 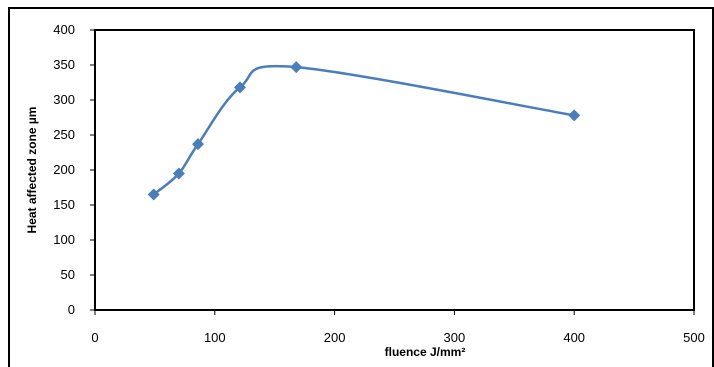 I want to click on y-tick-label: 400, so click(x=64, y=29).